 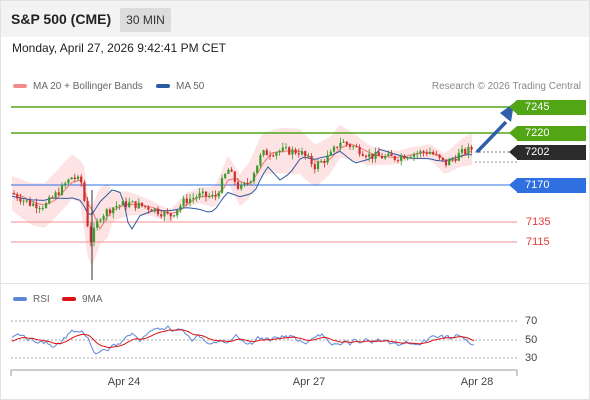 What do you see at coordinates (538, 222) in the screenshot?
I see `level-label-7135: 7135` at bounding box center [538, 222].